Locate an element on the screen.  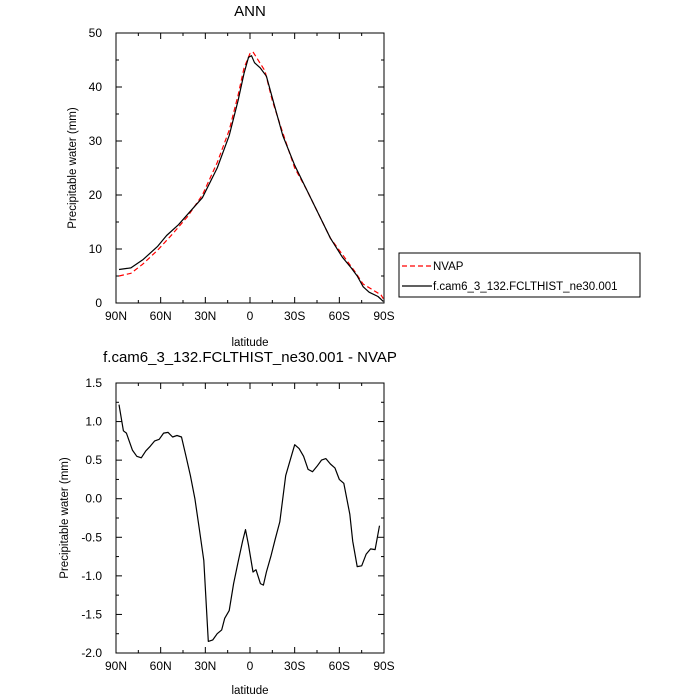
bottom-panel-y-tick-label: 0.5 is located at coordinates (93, 460).